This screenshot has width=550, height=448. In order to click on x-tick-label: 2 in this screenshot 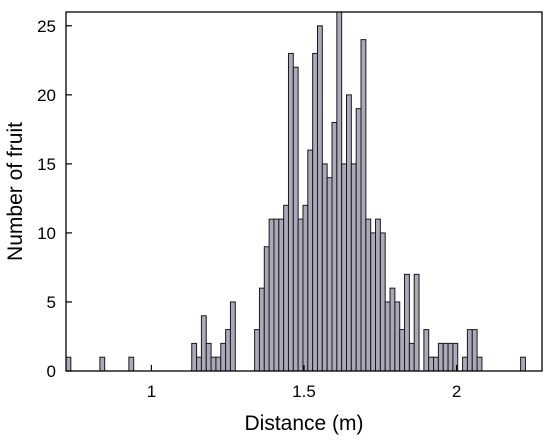, I will do `click(456, 391)`.